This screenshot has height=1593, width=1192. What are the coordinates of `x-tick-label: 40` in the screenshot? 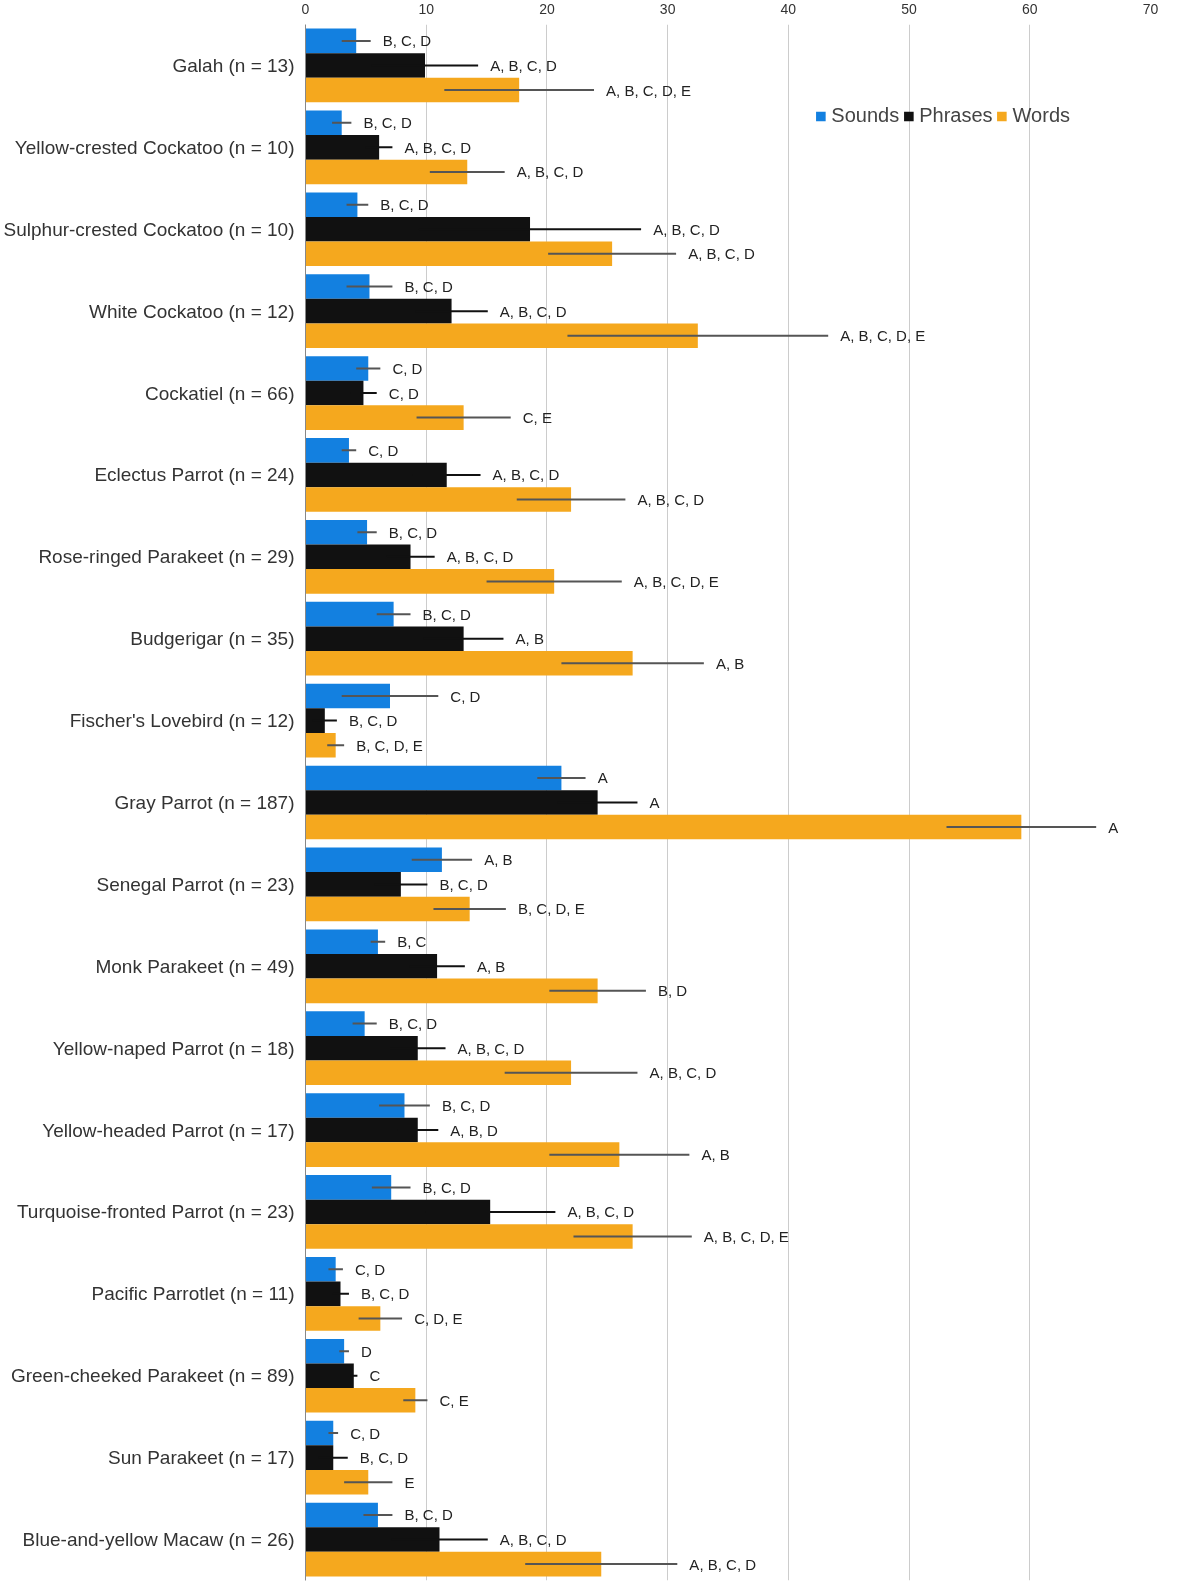 It's located at (788, 8).